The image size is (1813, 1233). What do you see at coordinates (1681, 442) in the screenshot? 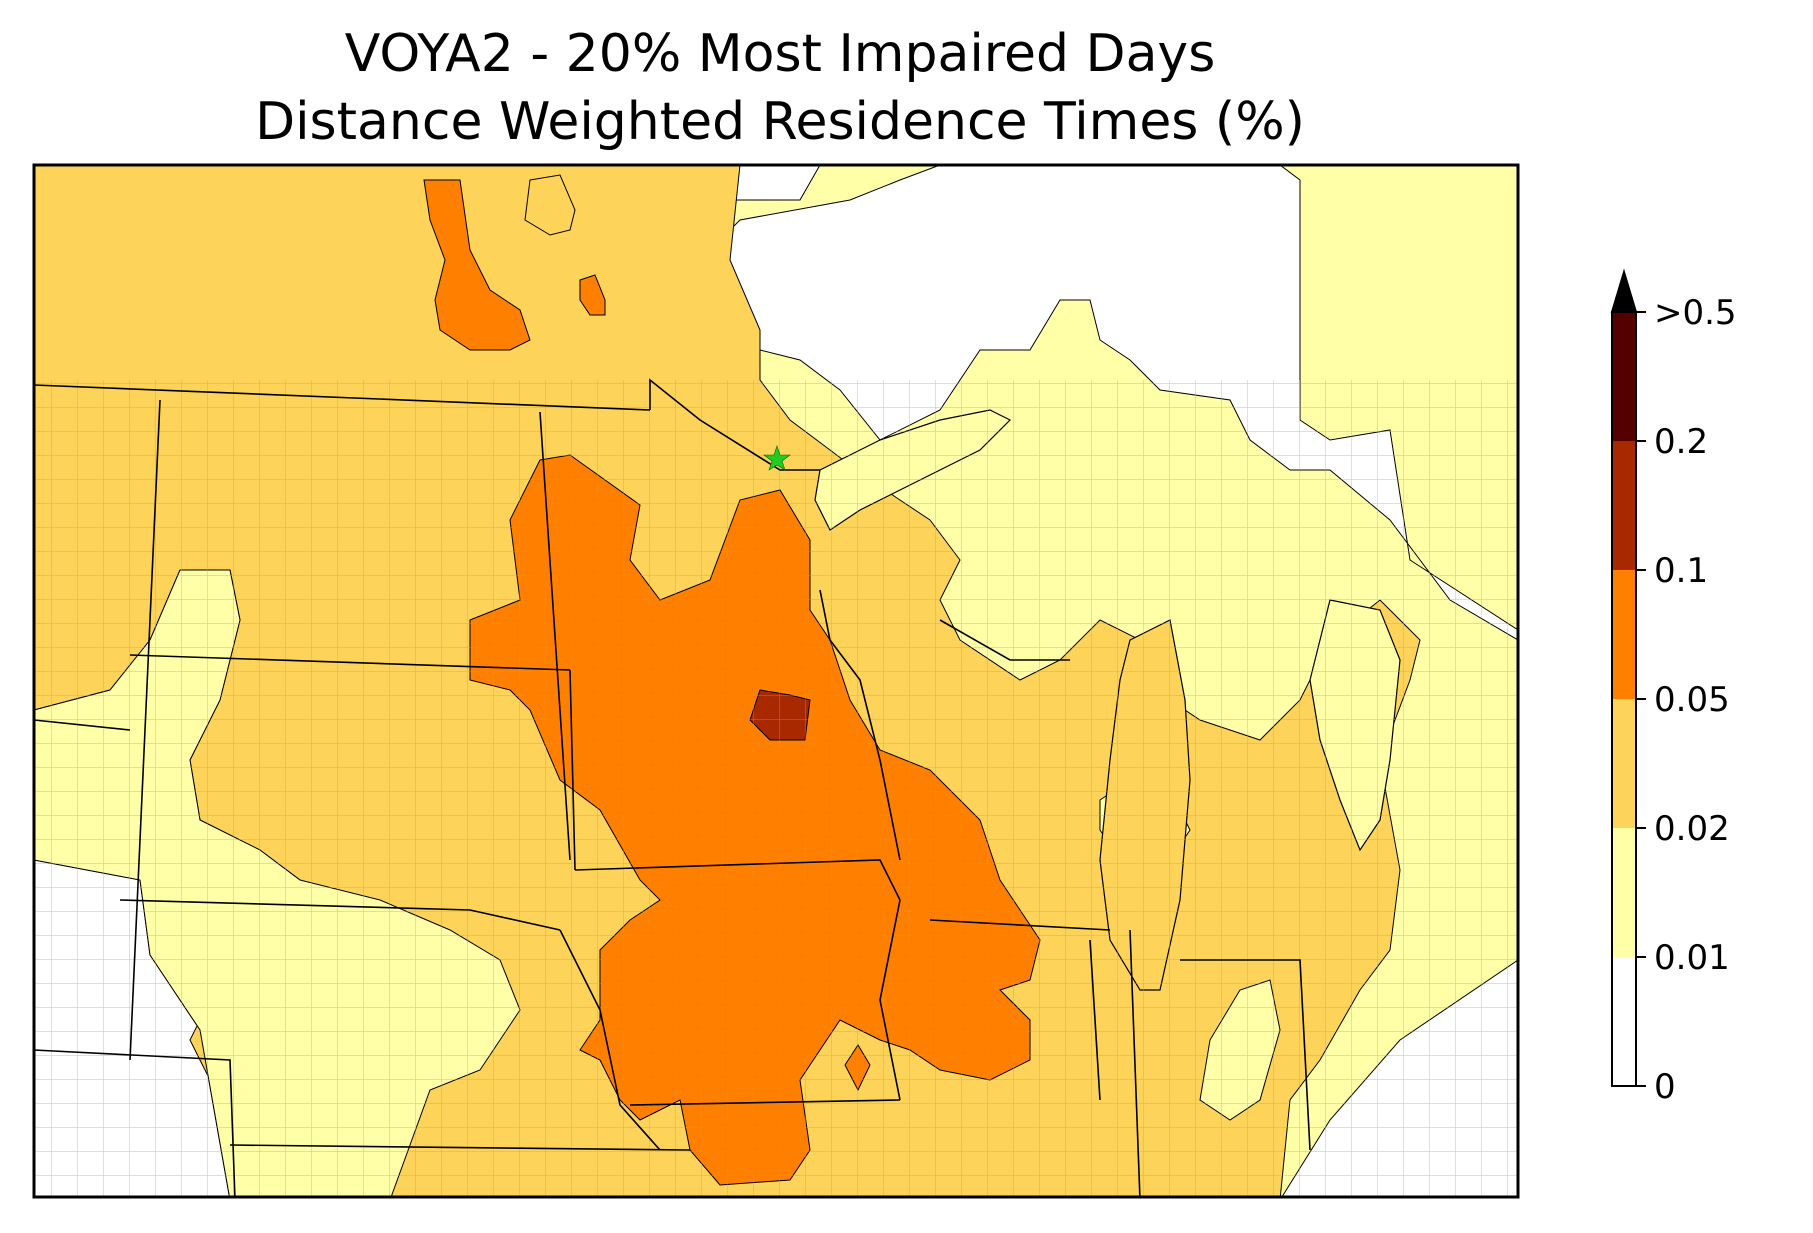
I see `colorbar-tick-label: 0.2` at bounding box center [1681, 442].